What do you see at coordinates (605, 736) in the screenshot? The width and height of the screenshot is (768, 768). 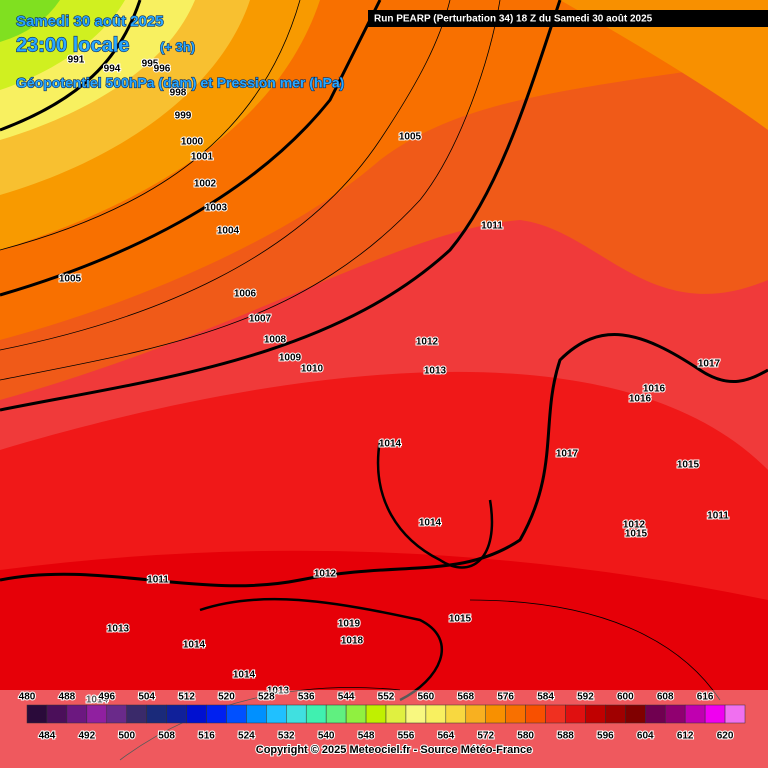 I see `legend-label: 596` at bounding box center [605, 736].